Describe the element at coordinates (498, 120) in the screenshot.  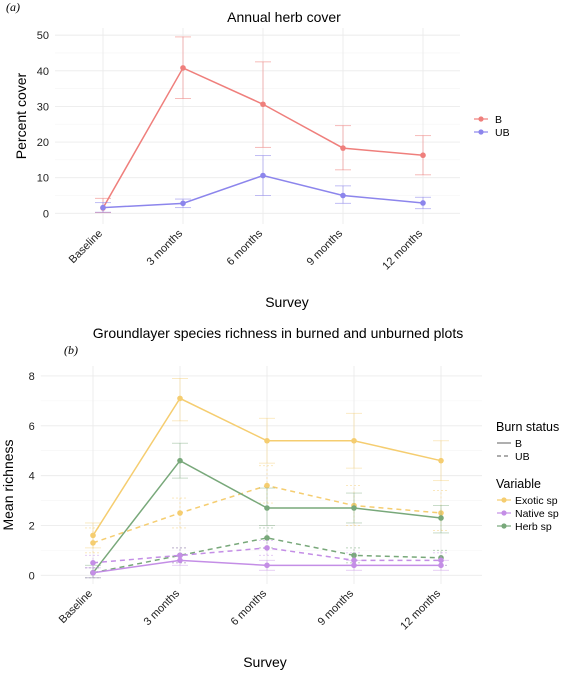
I see `legend-label-b: B` at that location.